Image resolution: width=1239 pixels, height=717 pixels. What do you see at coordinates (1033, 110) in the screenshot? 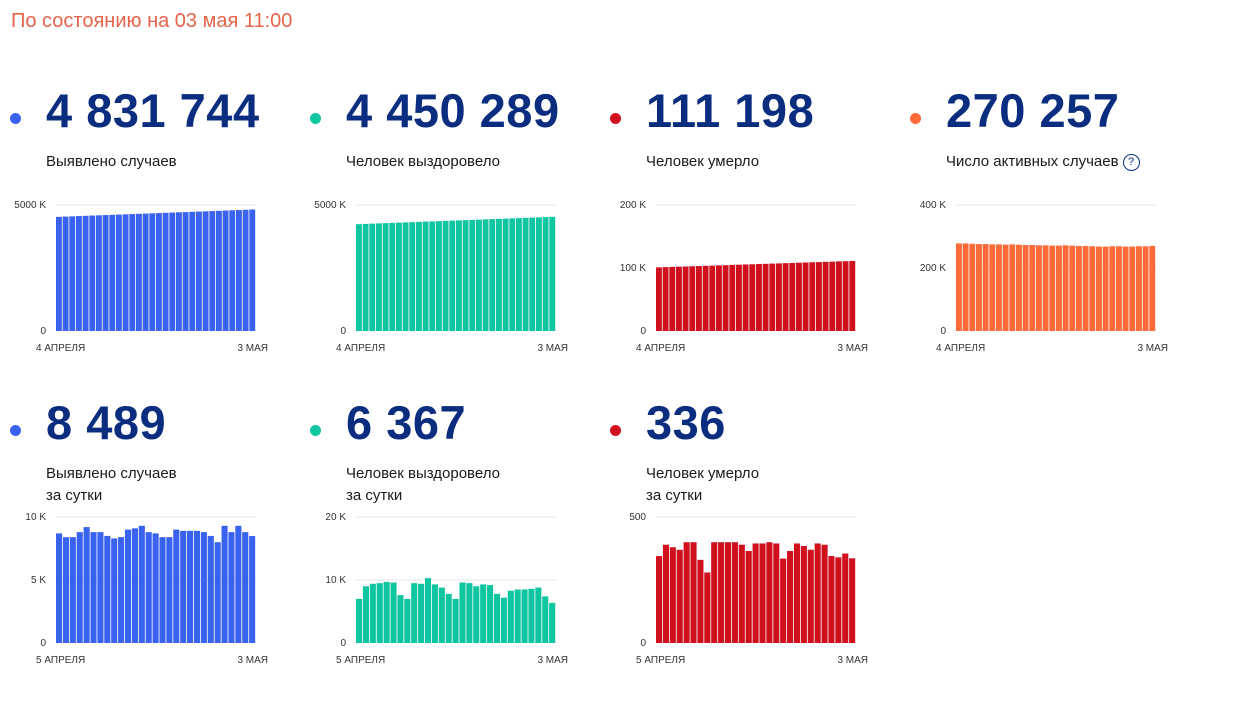
I see `stat-value: 270 257` at bounding box center [1033, 110].